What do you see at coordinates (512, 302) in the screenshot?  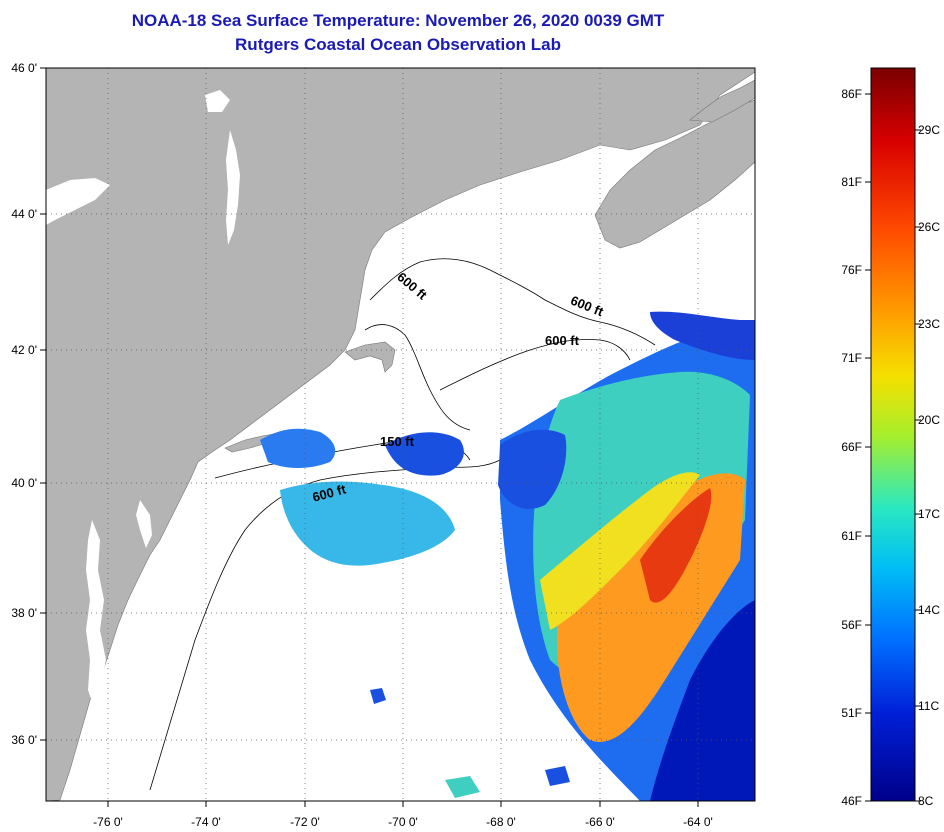 I see `contour-600ft-gulf-of-maine` at bounding box center [512, 302].